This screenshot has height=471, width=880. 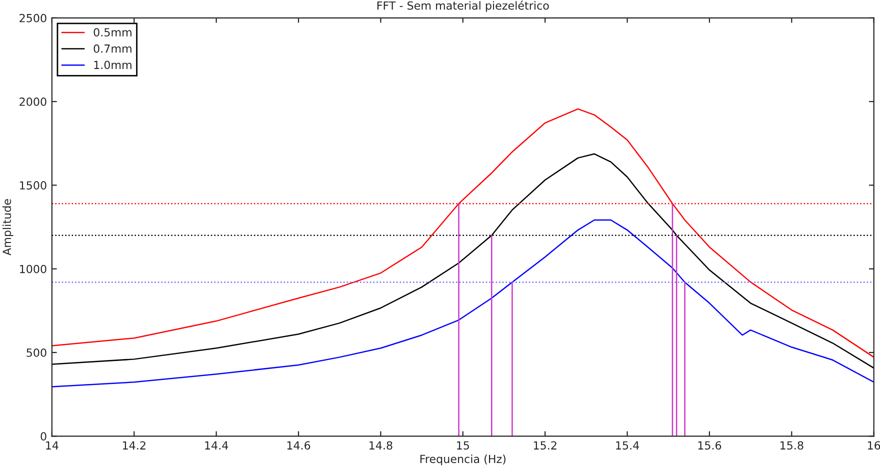 I want to click on x-tick-label: 14.4, so click(x=216, y=445).